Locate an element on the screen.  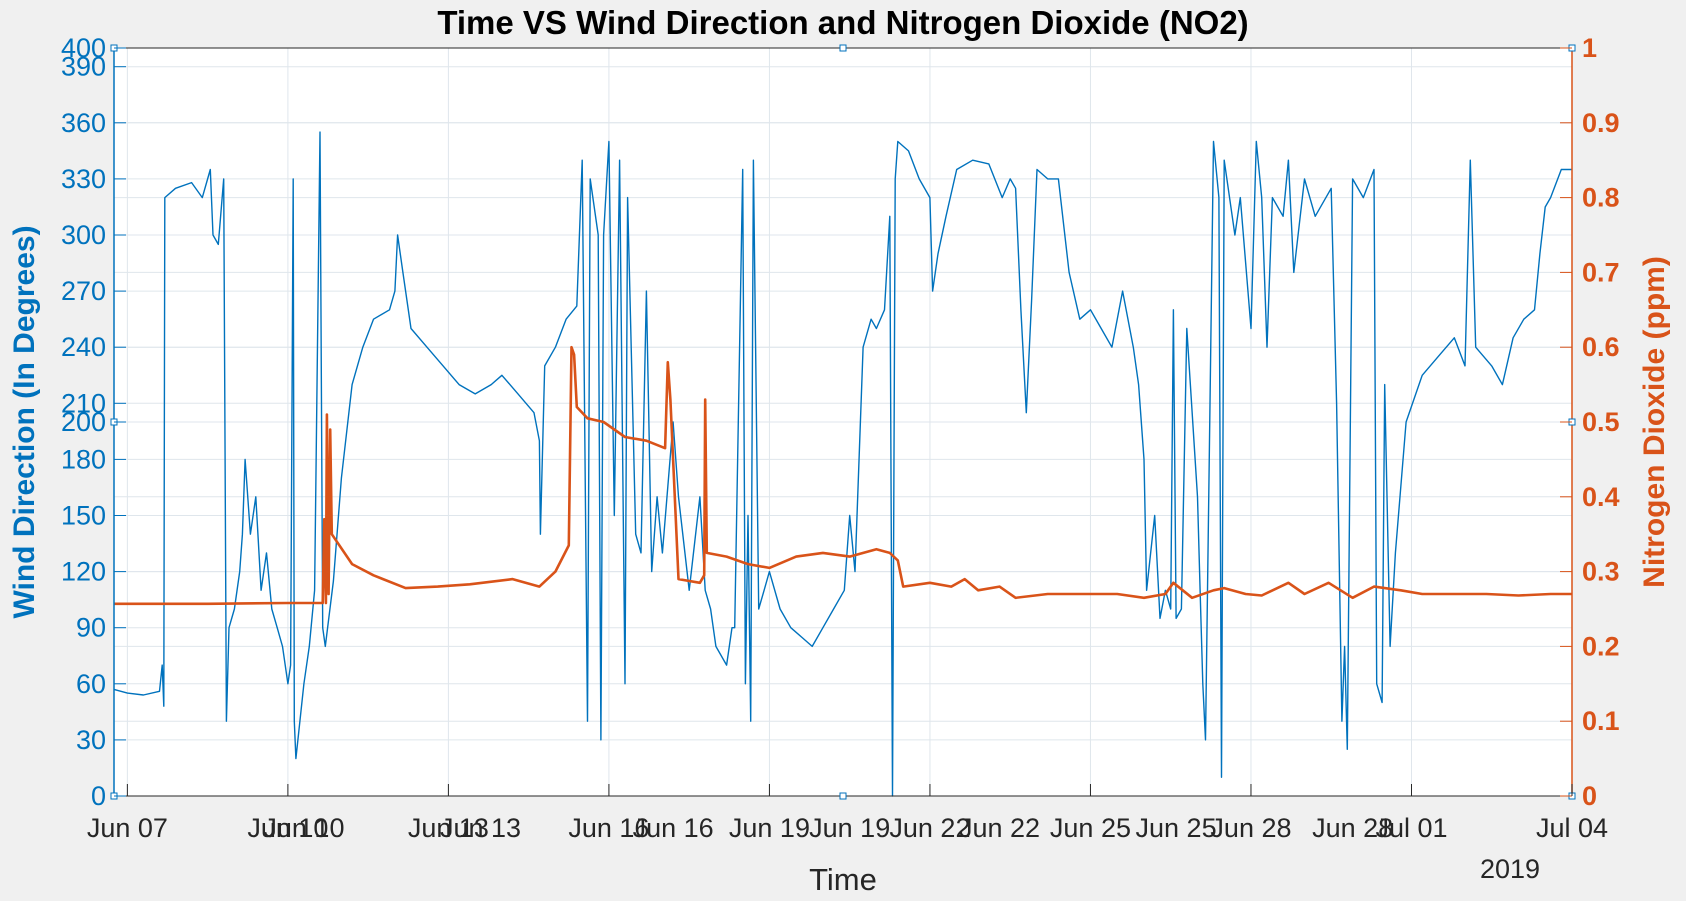
y-right-tick-label: 0.6 is located at coordinates (1601, 347).